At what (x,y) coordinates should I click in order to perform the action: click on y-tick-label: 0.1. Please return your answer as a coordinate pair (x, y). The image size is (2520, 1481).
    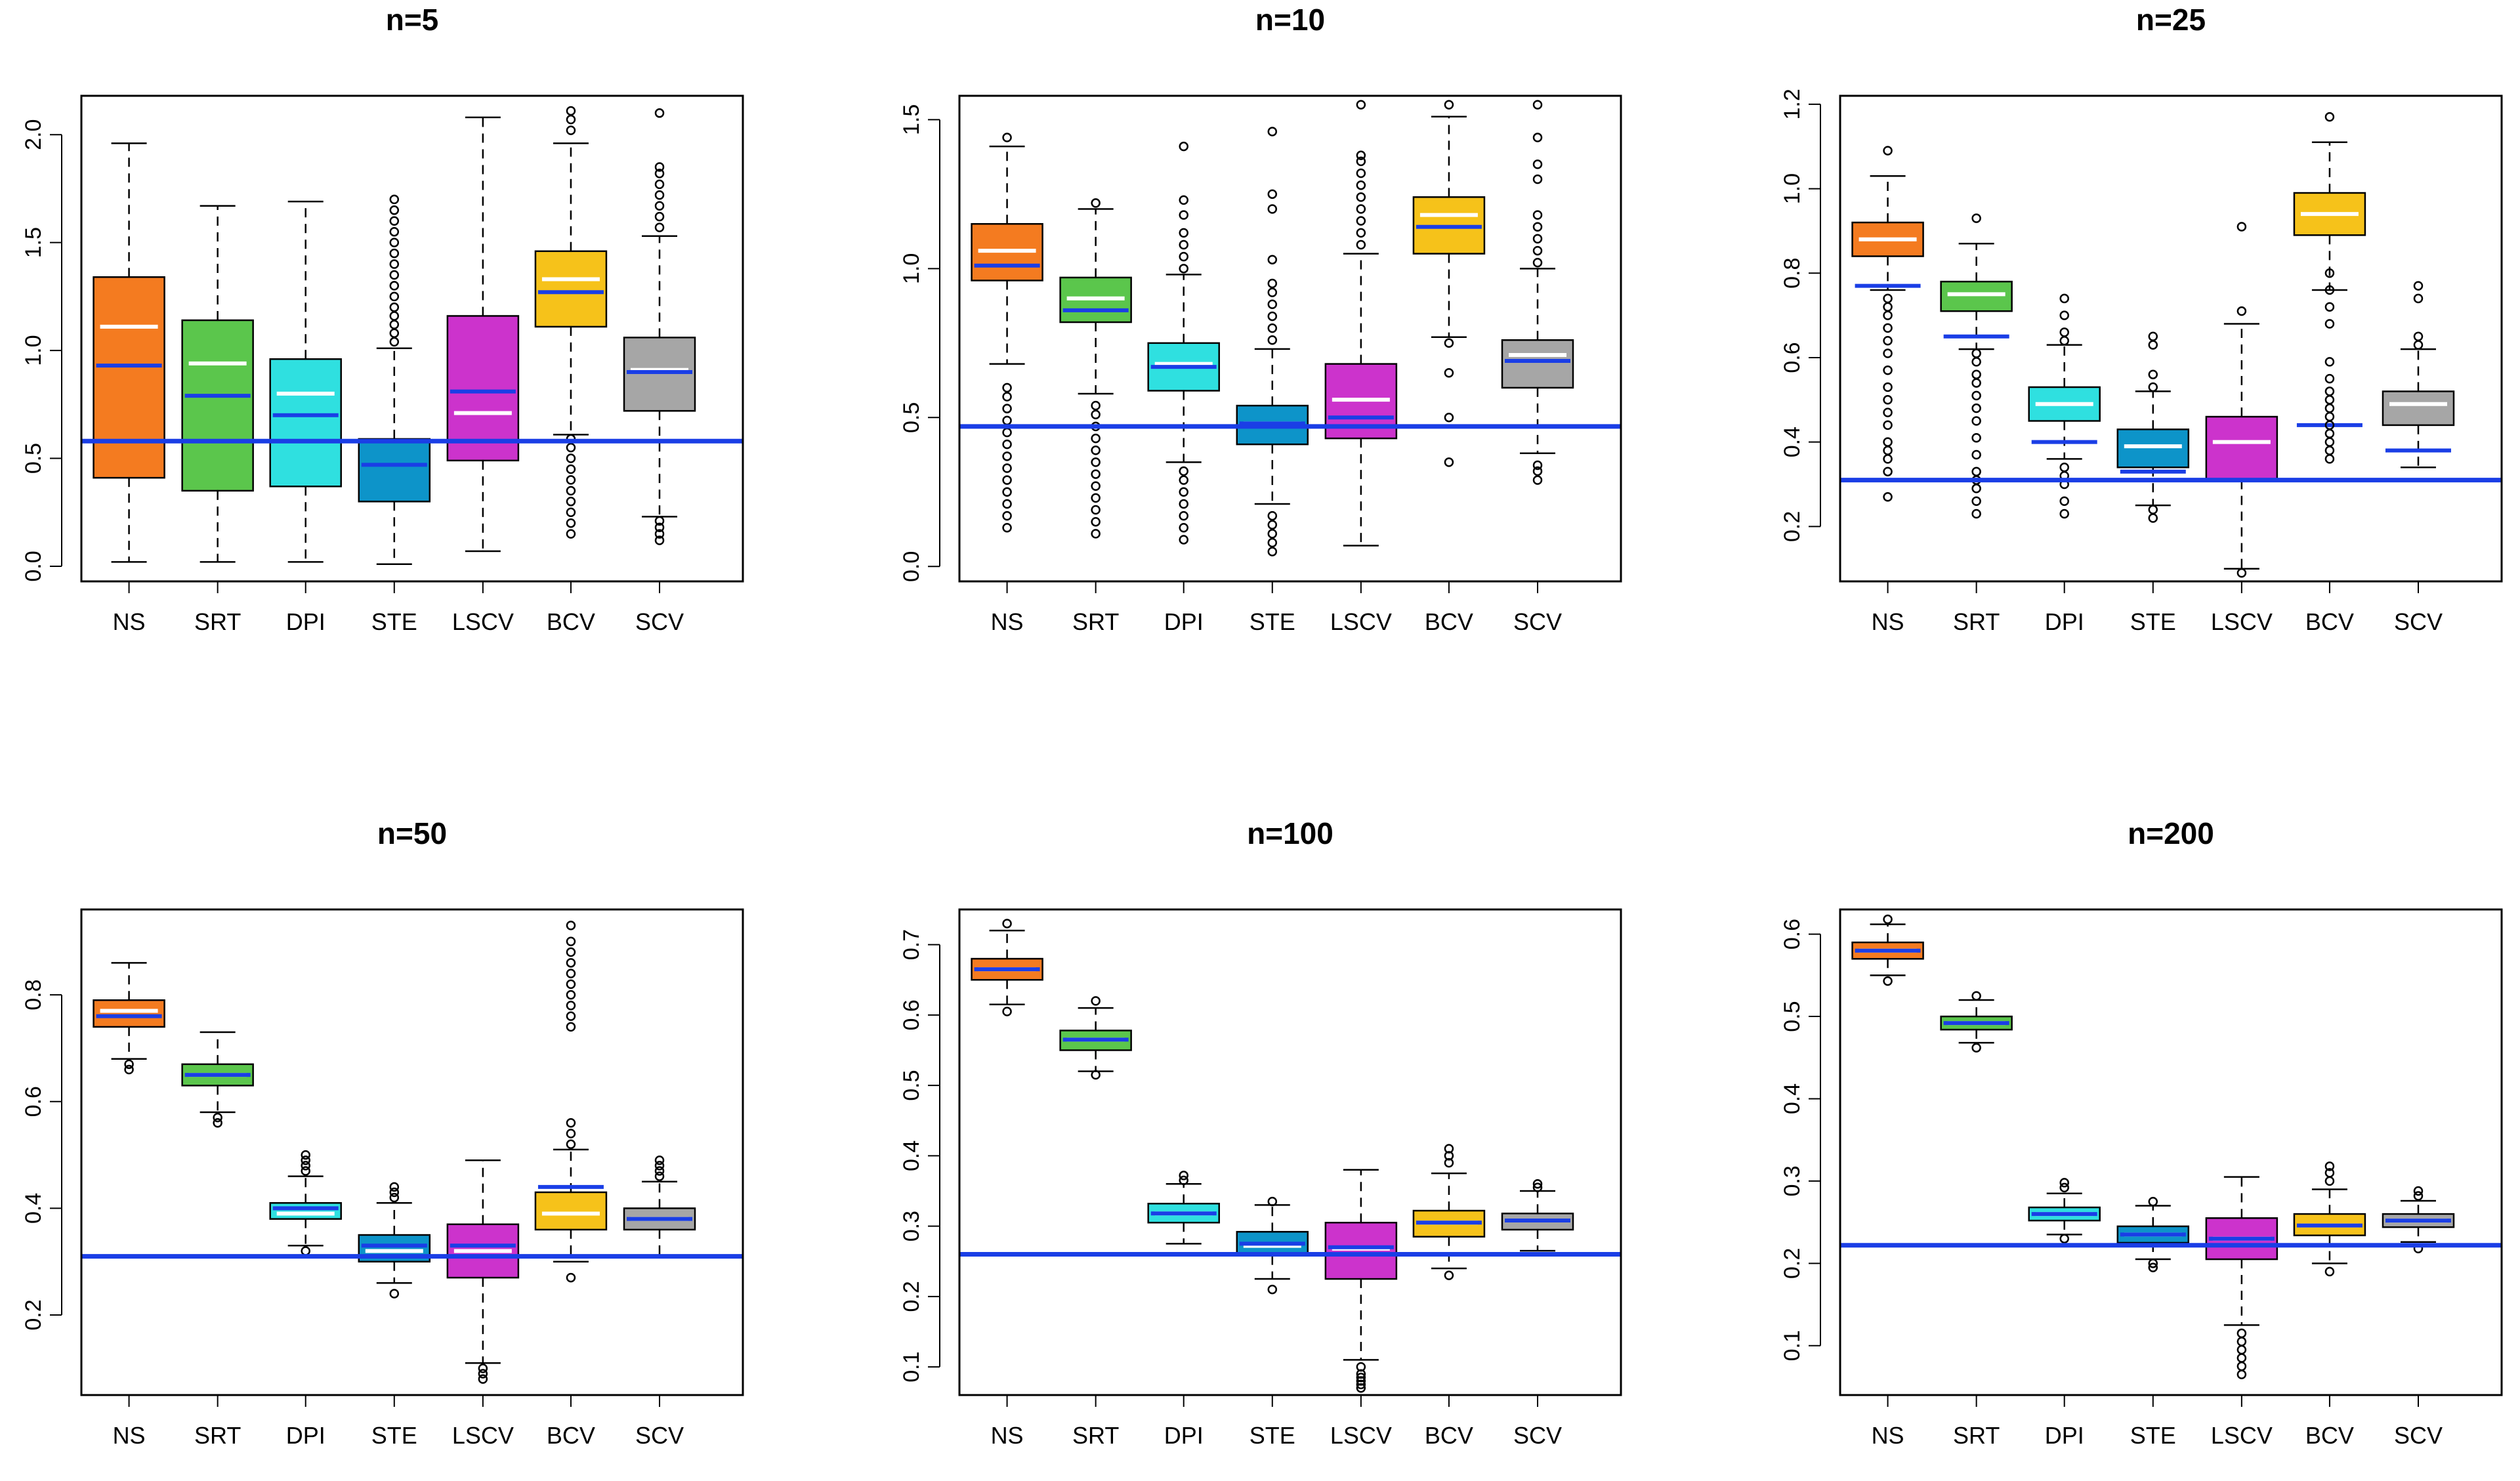
    Looking at the image, I should click on (1792, 1345).